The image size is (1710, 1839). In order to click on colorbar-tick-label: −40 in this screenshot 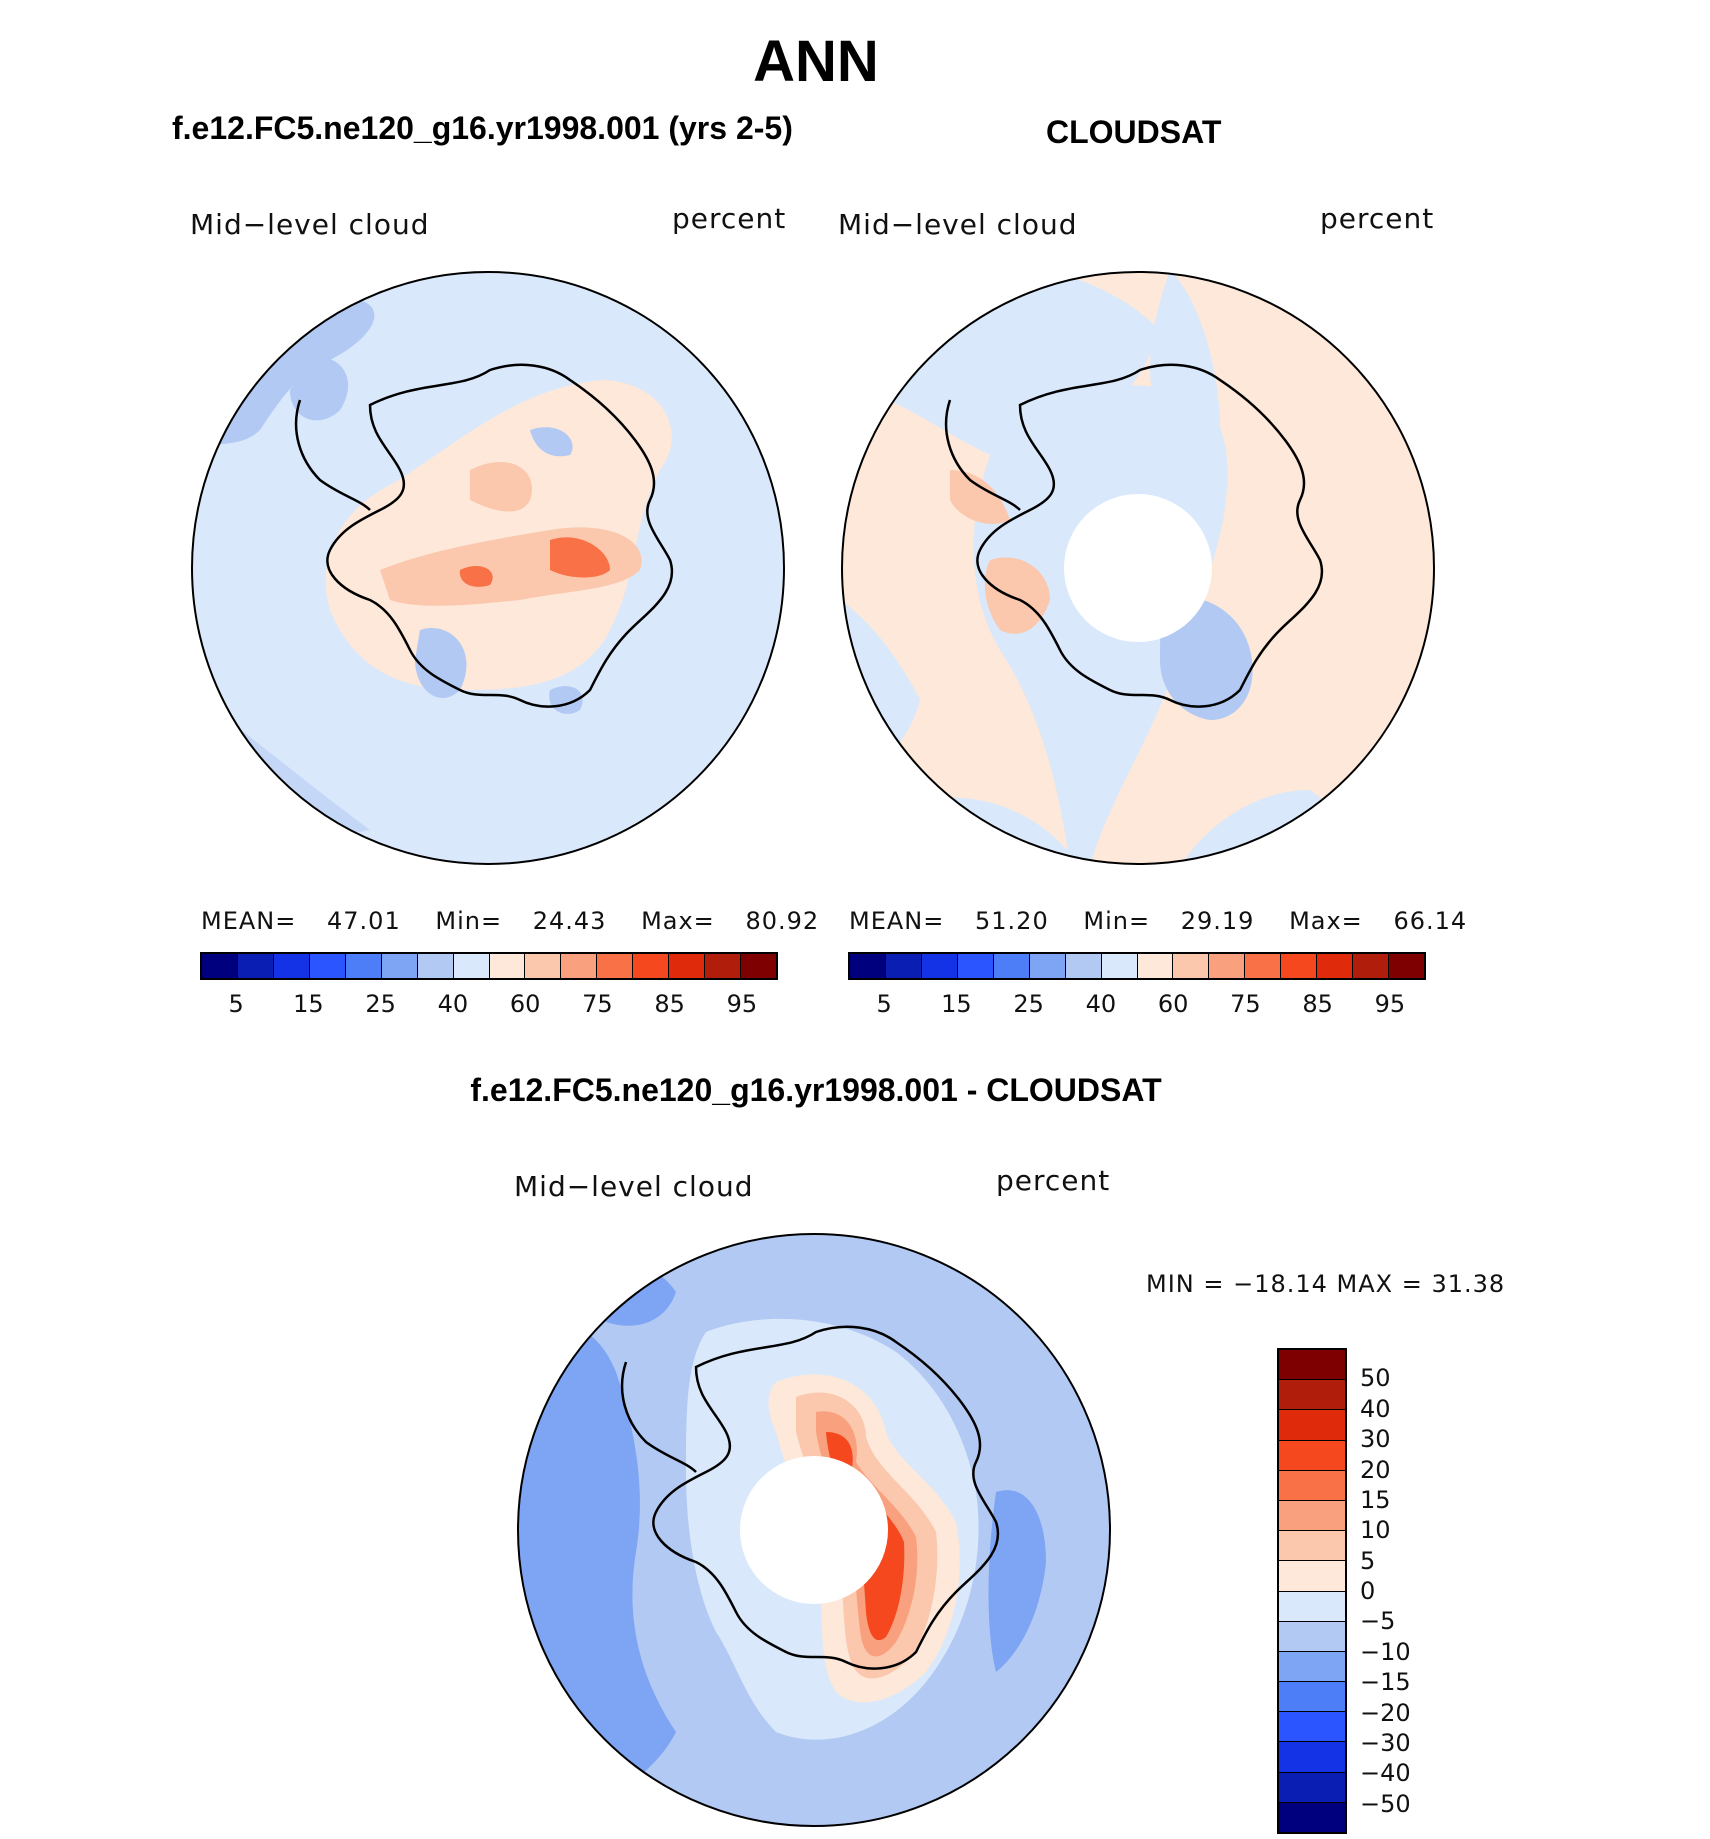, I will do `click(1385, 1773)`.